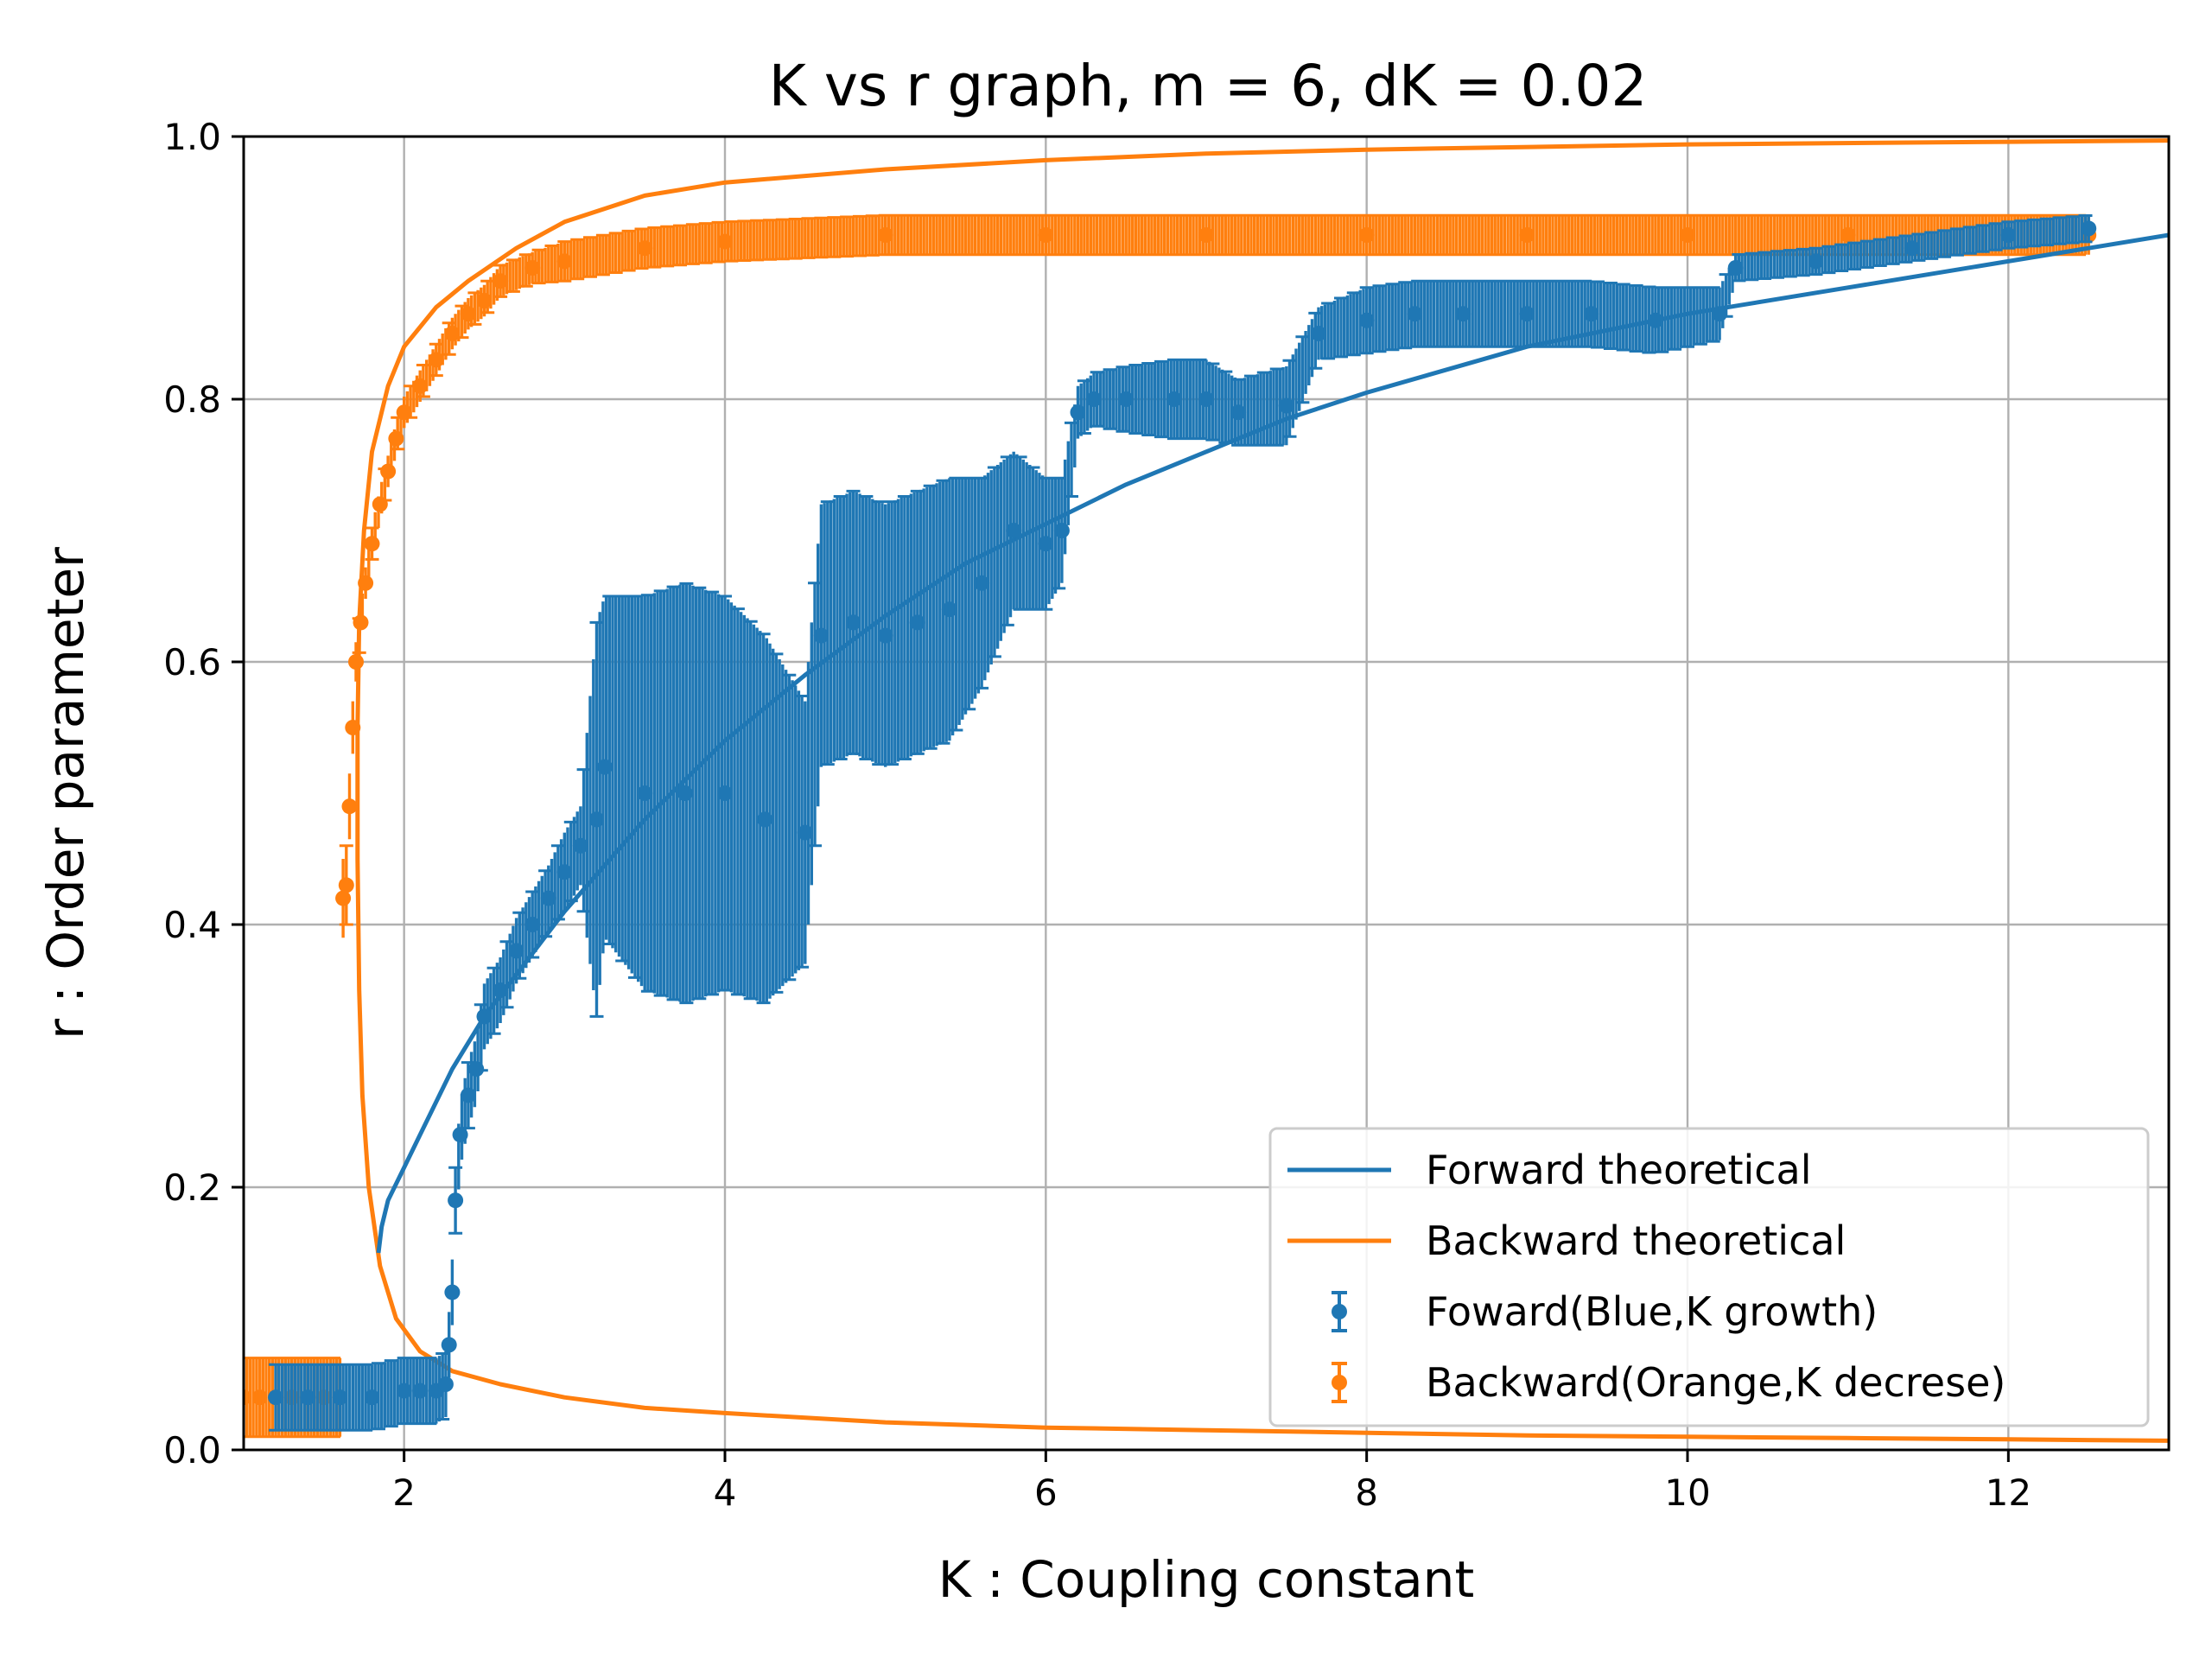 This screenshot has height=1659, width=2212. What do you see at coordinates (1652, 1311) in the screenshot?
I see `legend-forward-points-label: Foward(Blue,K growth)` at bounding box center [1652, 1311].